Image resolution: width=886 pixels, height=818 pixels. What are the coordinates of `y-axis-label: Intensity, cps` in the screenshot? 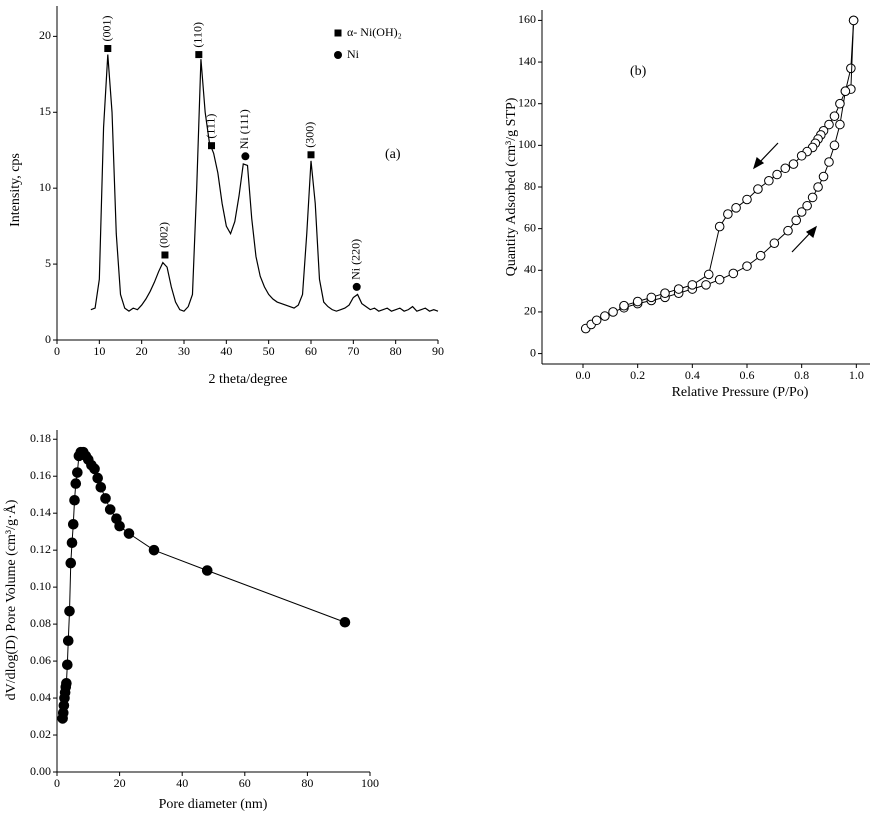 It's located at (15, 190).